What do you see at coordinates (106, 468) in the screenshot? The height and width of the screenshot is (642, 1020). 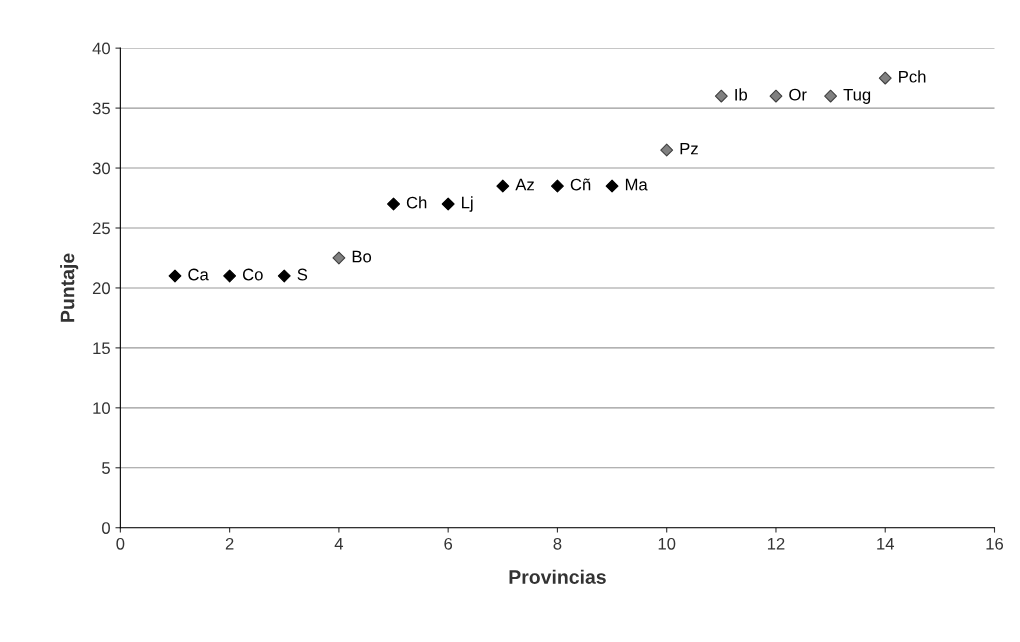 I see `y-tick-label: 5` at bounding box center [106, 468].